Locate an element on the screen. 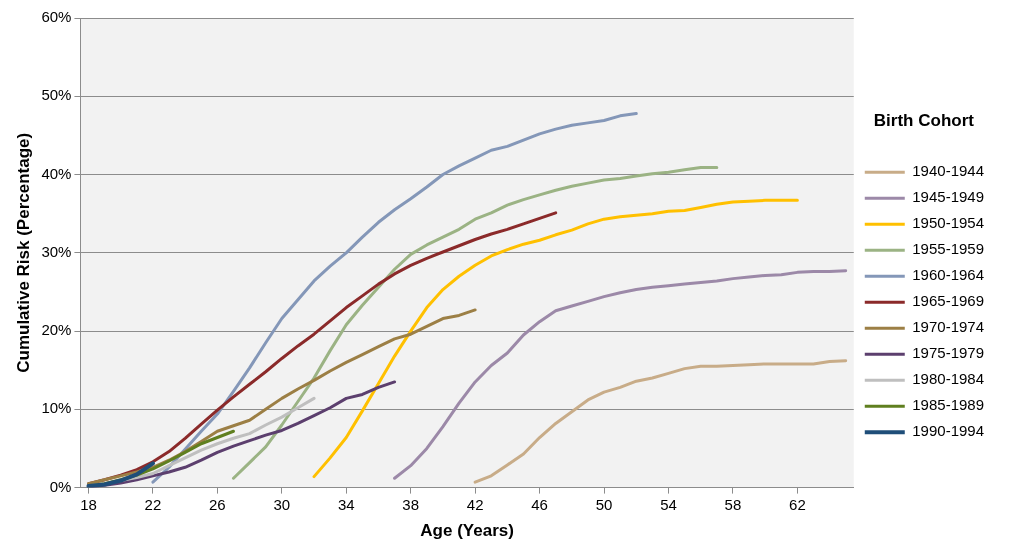 The image size is (1024, 556). y-axis-title: Cumulative Risk (Percentage) is located at coordinates (23, 252).